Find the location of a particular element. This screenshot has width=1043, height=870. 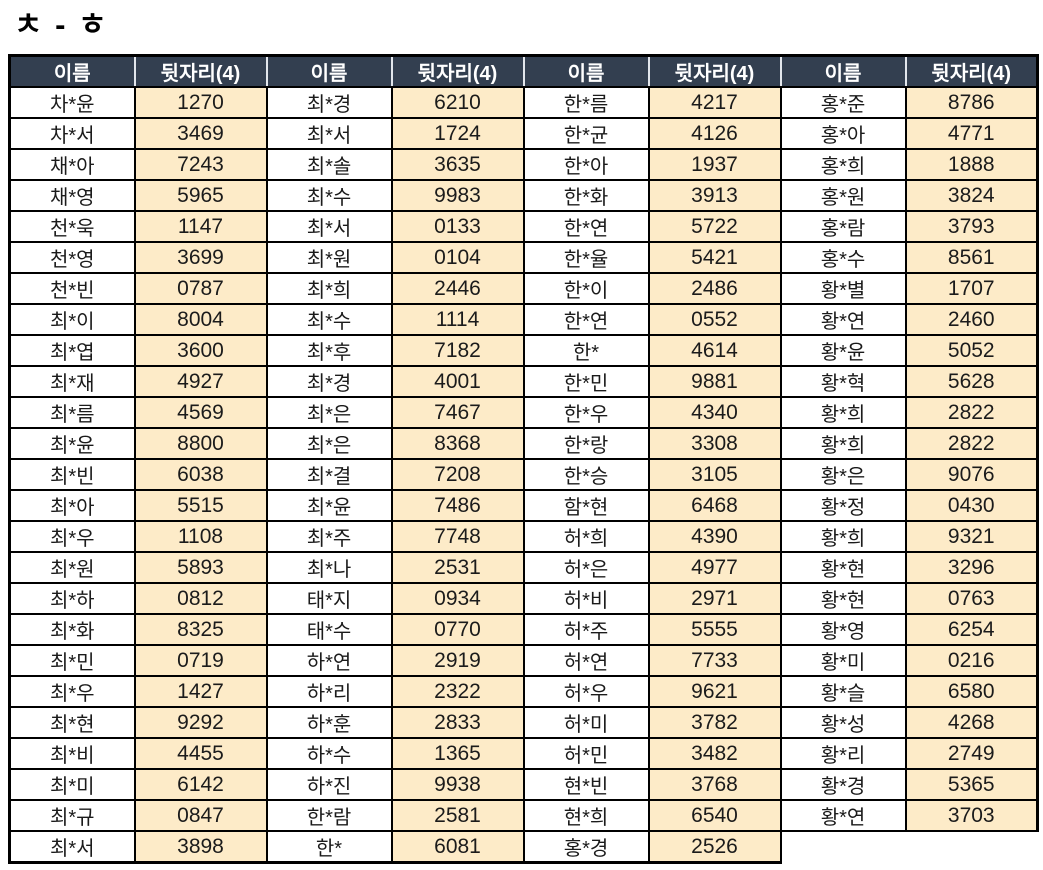

digits-cell: 5555 is located at coordinates (714, 629).